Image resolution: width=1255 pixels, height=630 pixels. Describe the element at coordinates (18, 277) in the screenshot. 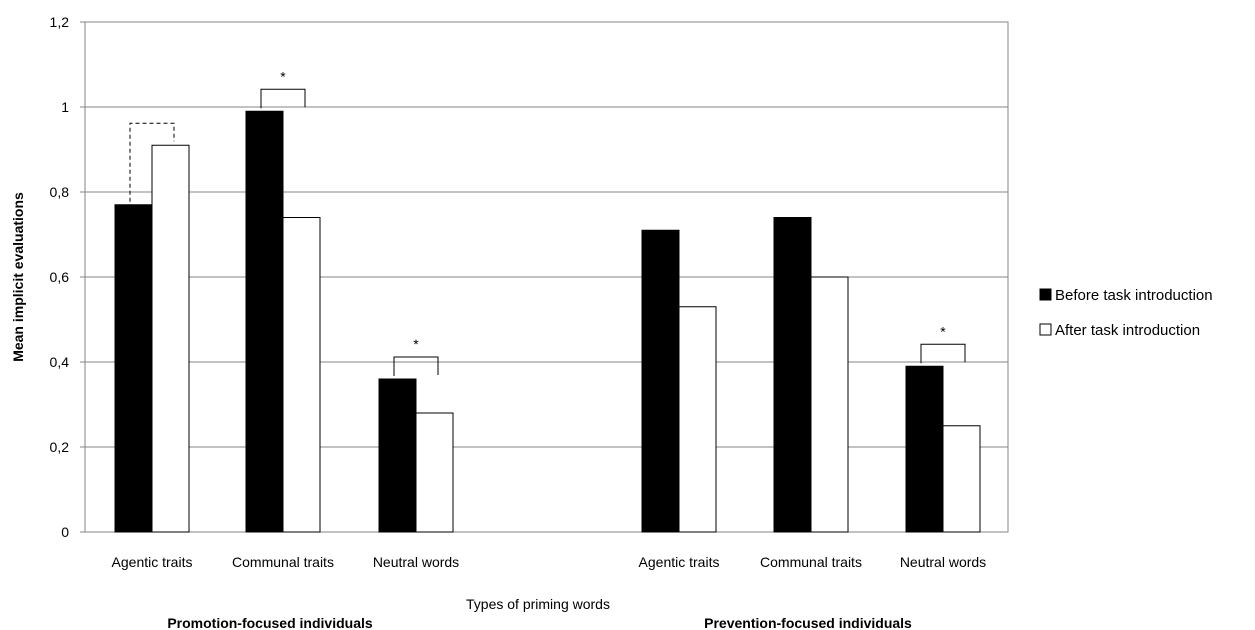

I see `y-axis-title: Mean implicit evaluations` at that location.